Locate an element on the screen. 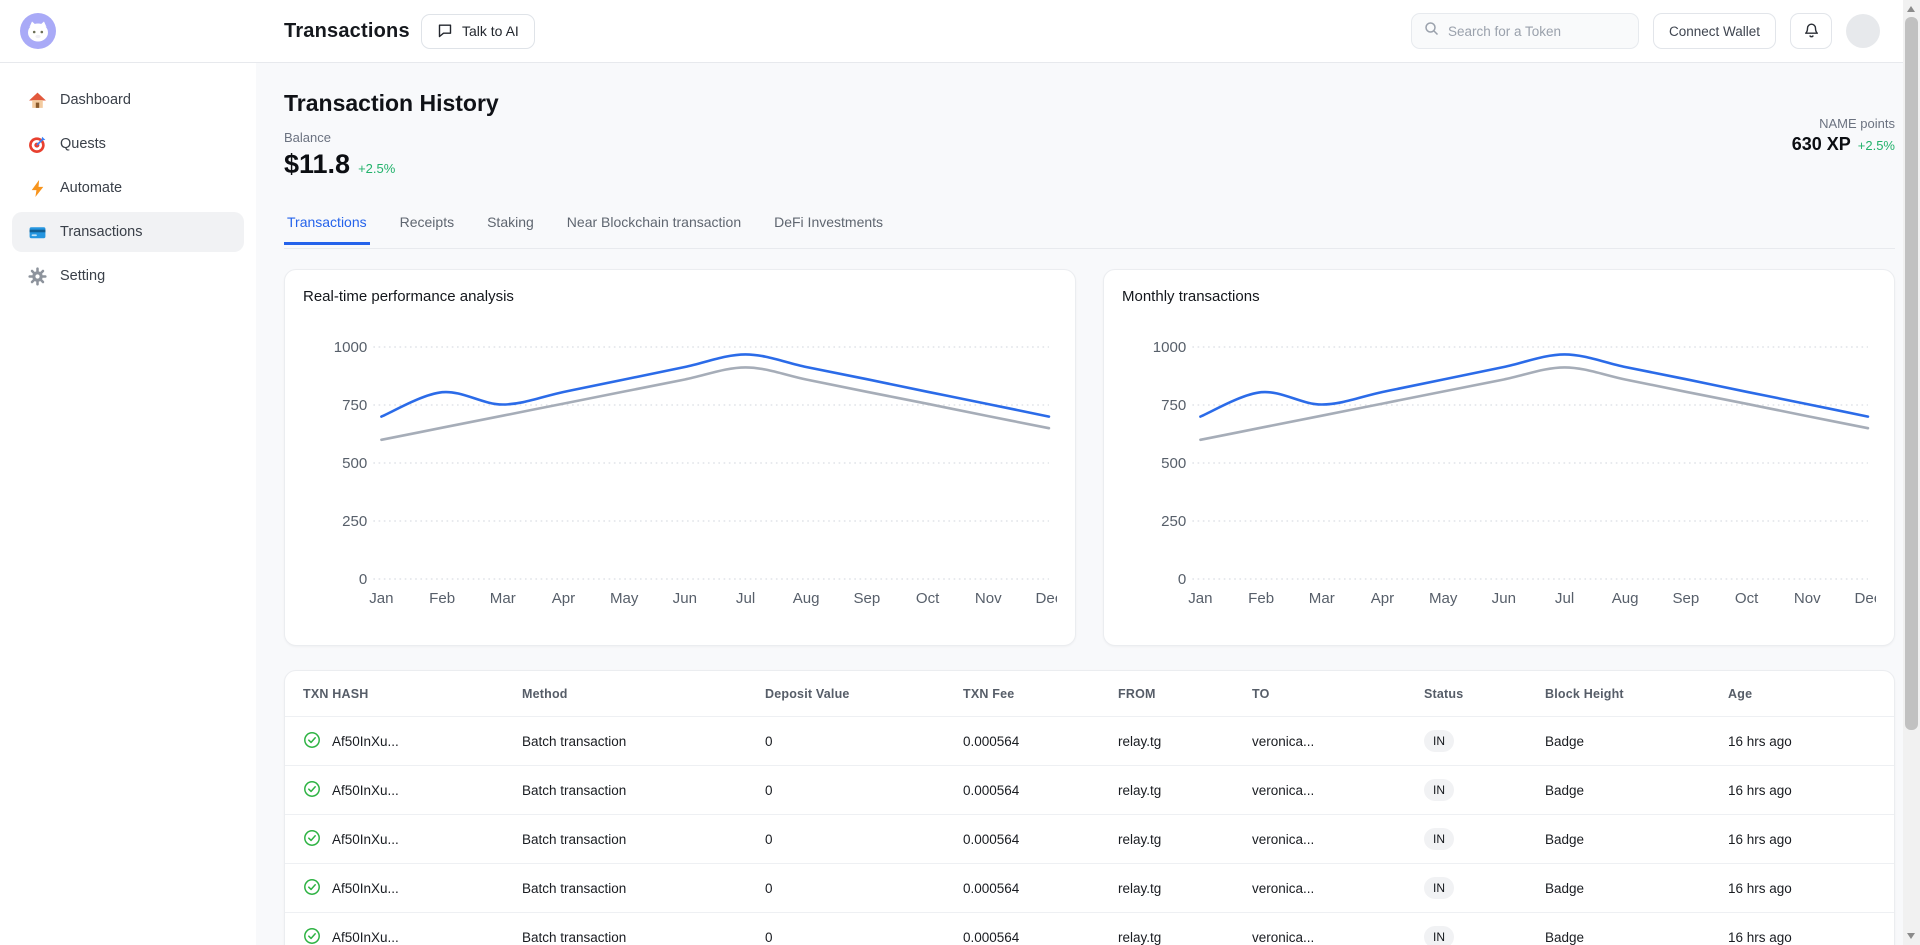 The height and width of the screenshot is (945, 1920). target-icon is located at coordinates (37, 144).